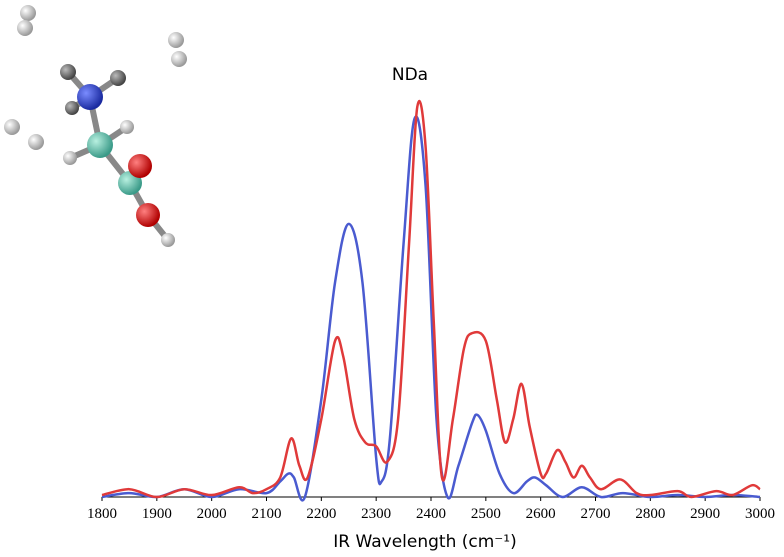 The height and width of the screenshot is (557, 784). Describe the element at coordinates (760, 514) in the screenshot. I see `x-tick-label: 3000` at that location.